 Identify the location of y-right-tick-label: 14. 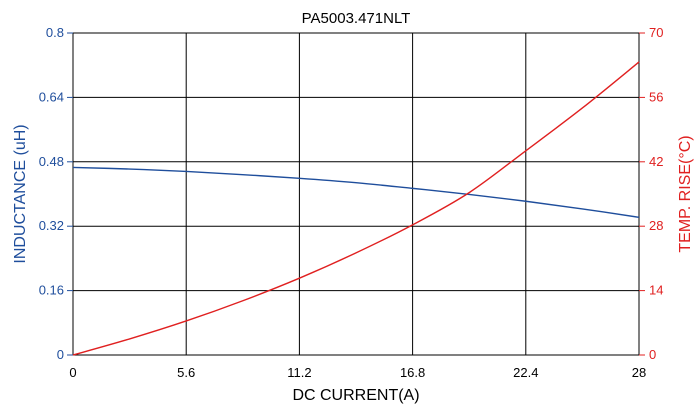
(656, 290).